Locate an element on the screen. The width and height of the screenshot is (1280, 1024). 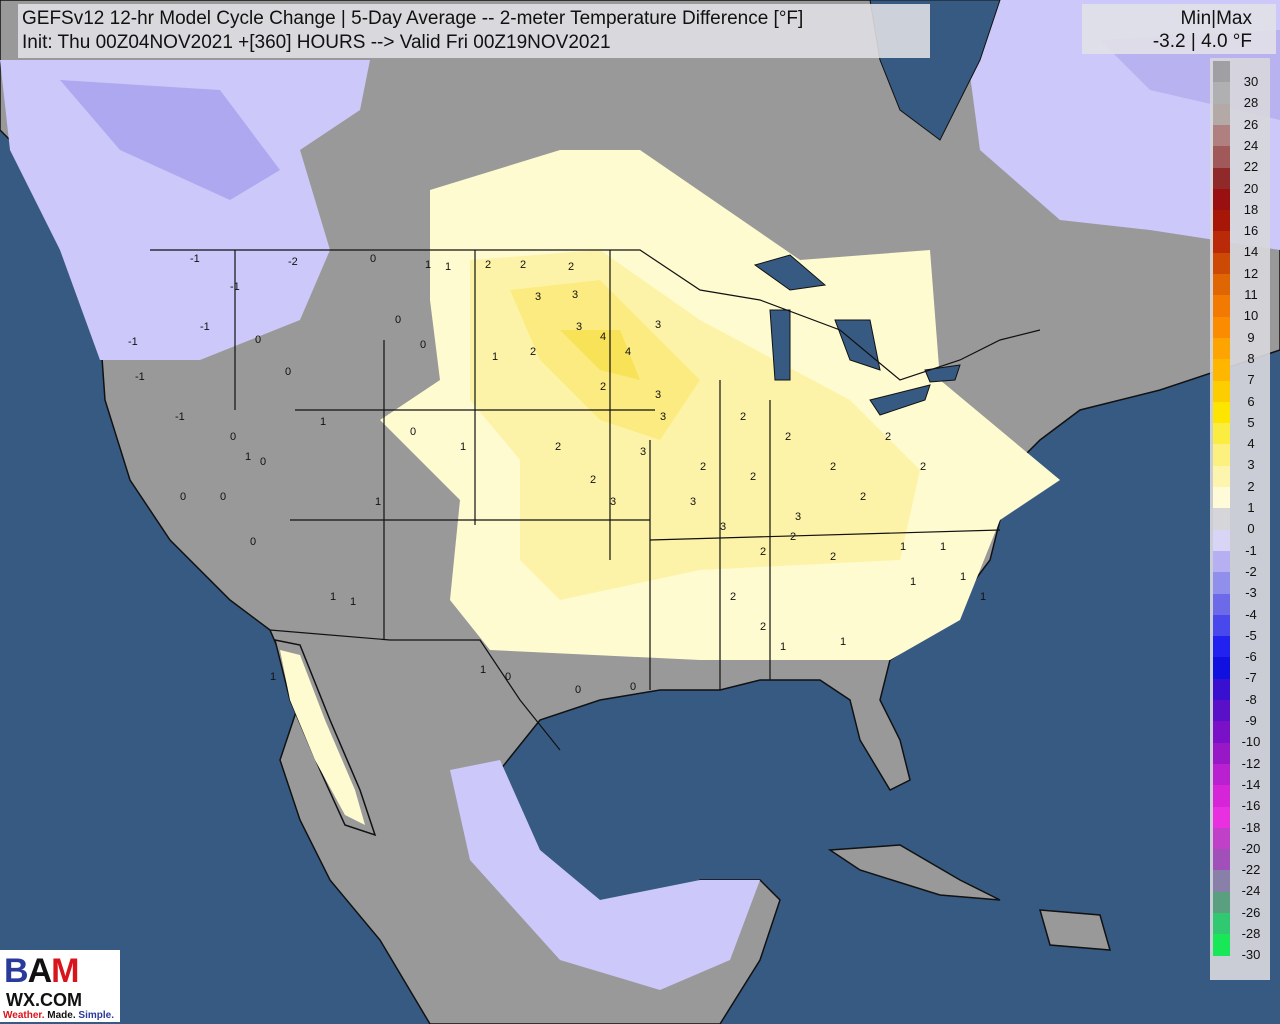
colorbar-label: -6 is located at coordinates (1251, 657).